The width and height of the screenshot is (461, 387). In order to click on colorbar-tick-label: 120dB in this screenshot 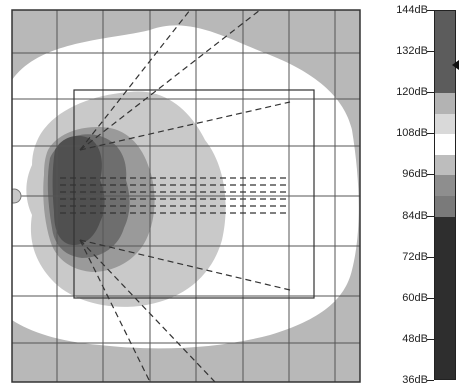, I will do `click(412, 92)`.